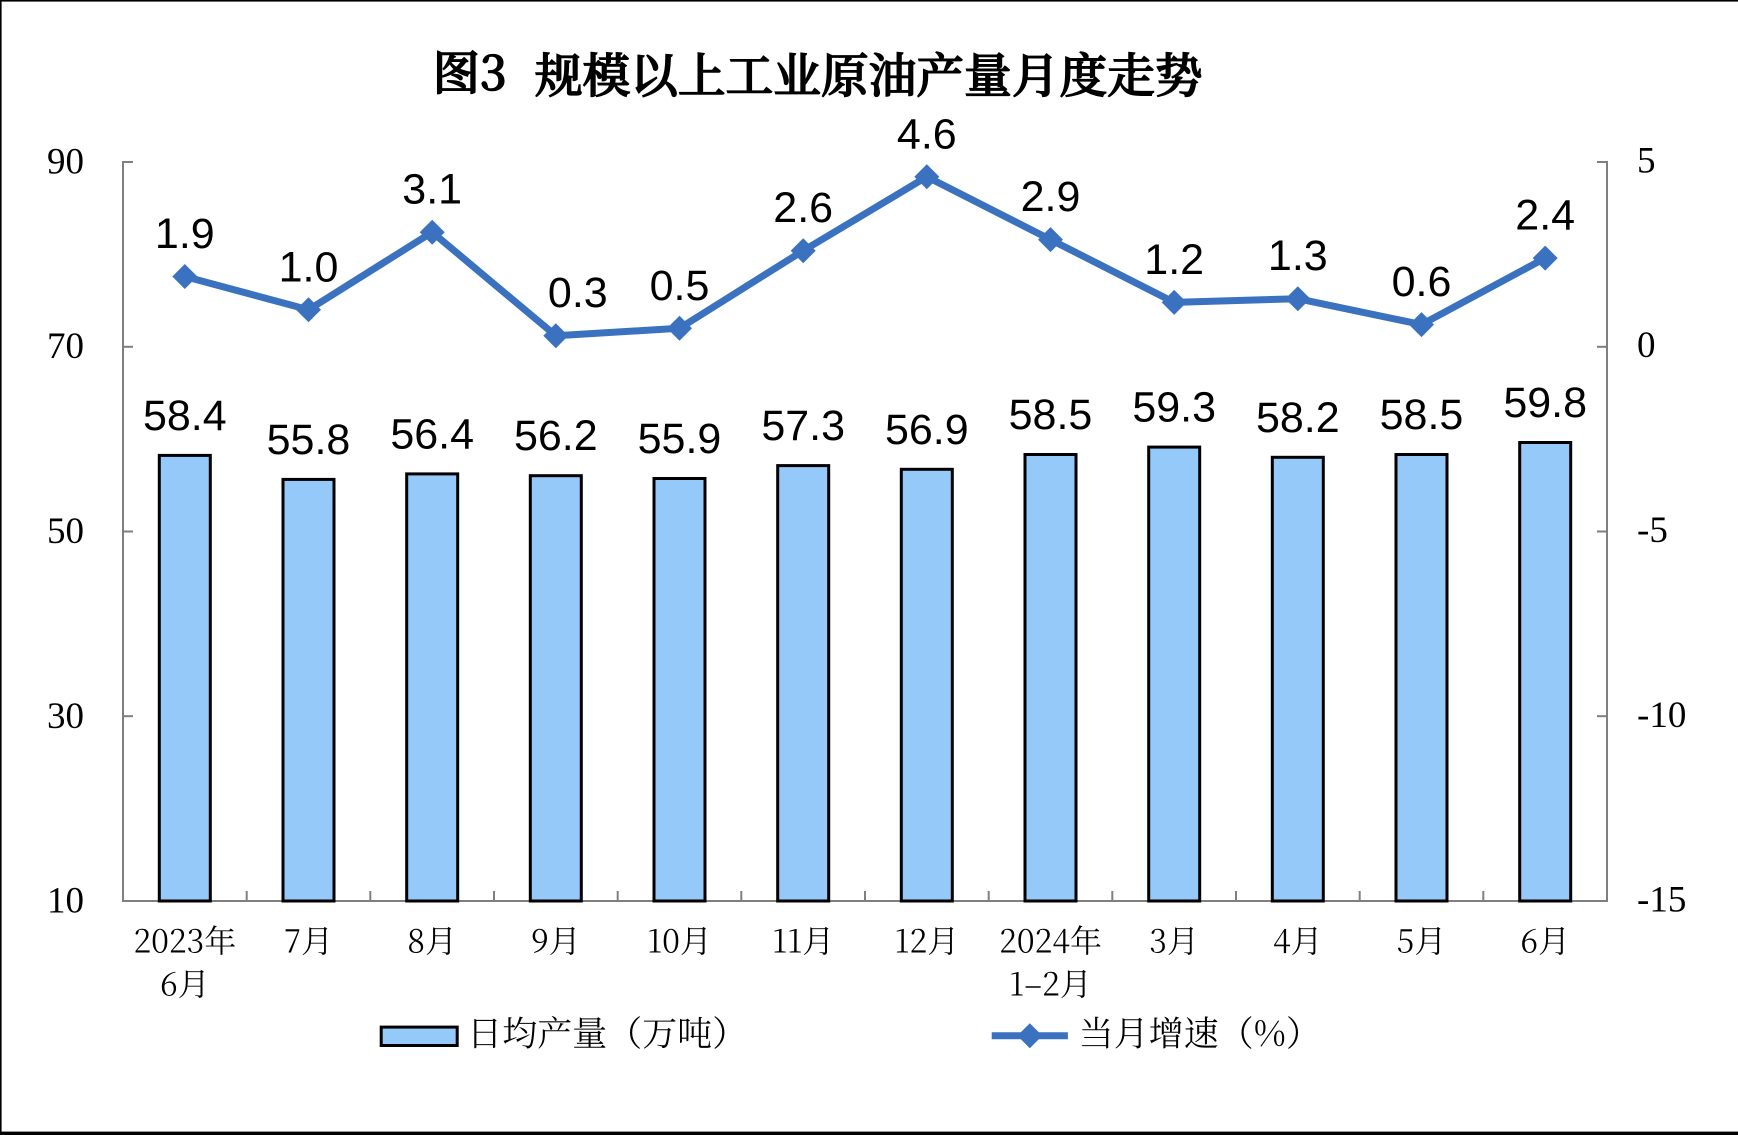 Image resolution: width=1738 pixels, height=1135 pixels. What do you see at coordinates (803, 426) in the screenshot?
I see `svg-text: 57.3` at bounding box center [803, 426].